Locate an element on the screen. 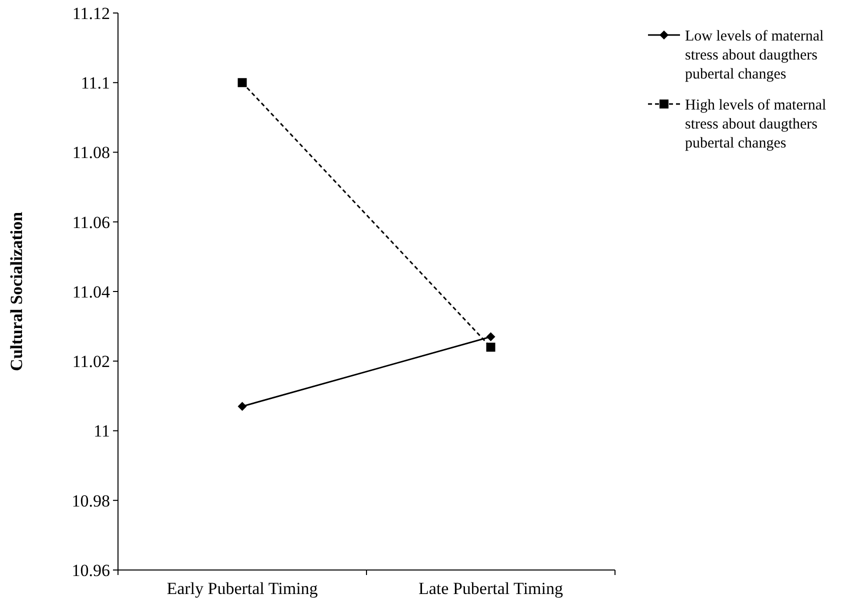 This screenshot has height=603, width=853. legend-label: Low levels of maternal stress about daugthers pubertal changes is located at coordinates (754, 55).